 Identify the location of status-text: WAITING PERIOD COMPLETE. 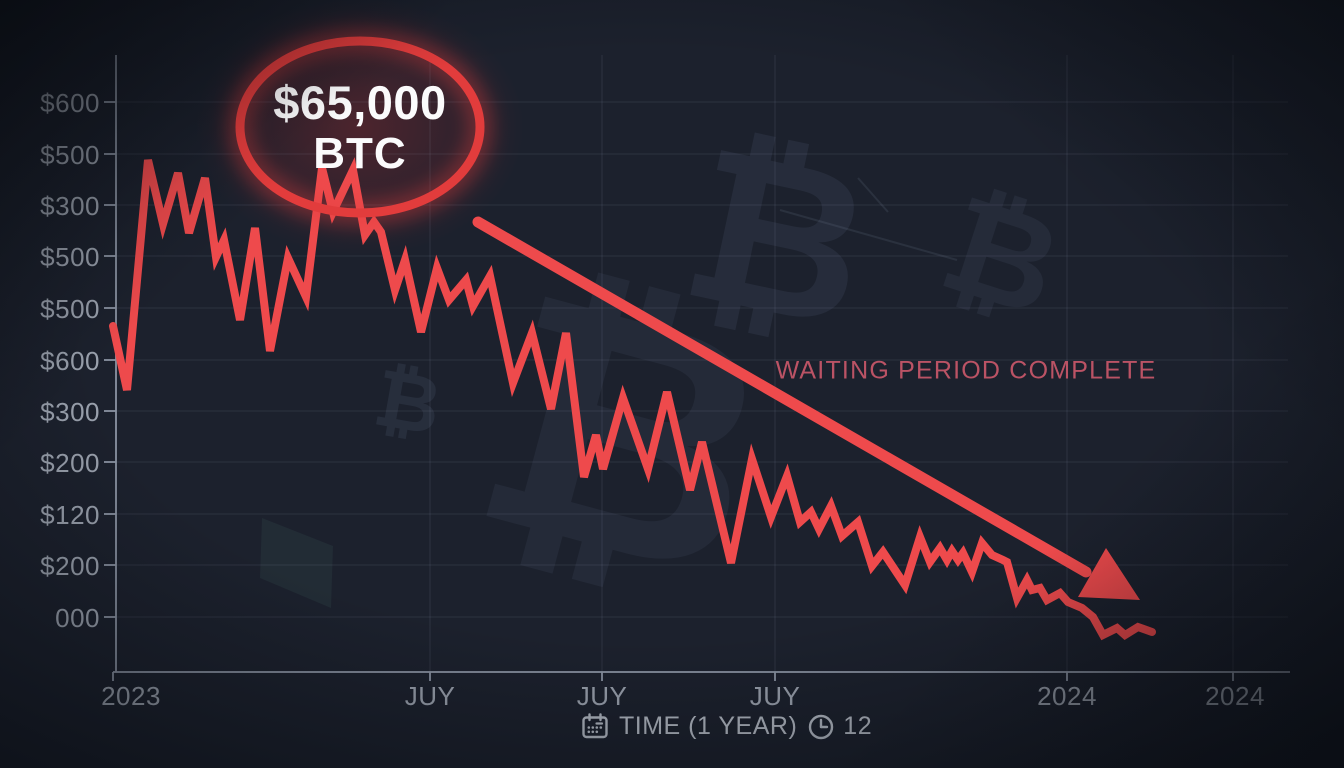
(966, 370).